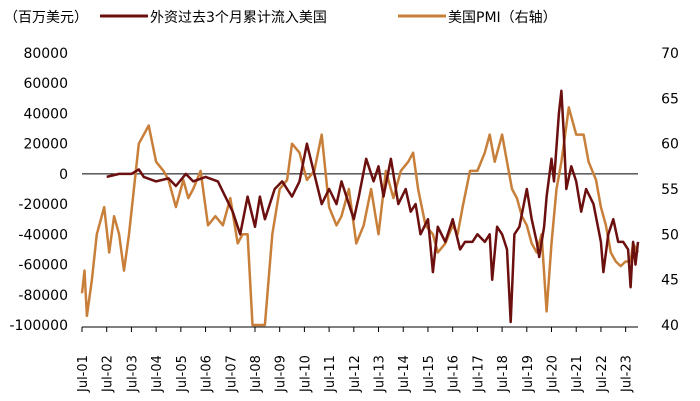  What do you see at coordinates (83, 374) in the screenshot?
I see `x-tick-label: Jul-01` at bounding box center [83, 374].